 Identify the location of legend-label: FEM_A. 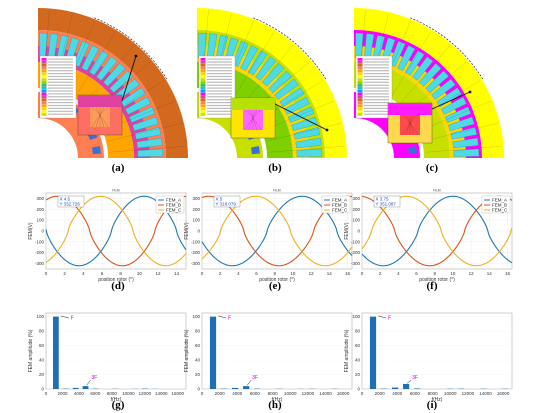
(339, 200).